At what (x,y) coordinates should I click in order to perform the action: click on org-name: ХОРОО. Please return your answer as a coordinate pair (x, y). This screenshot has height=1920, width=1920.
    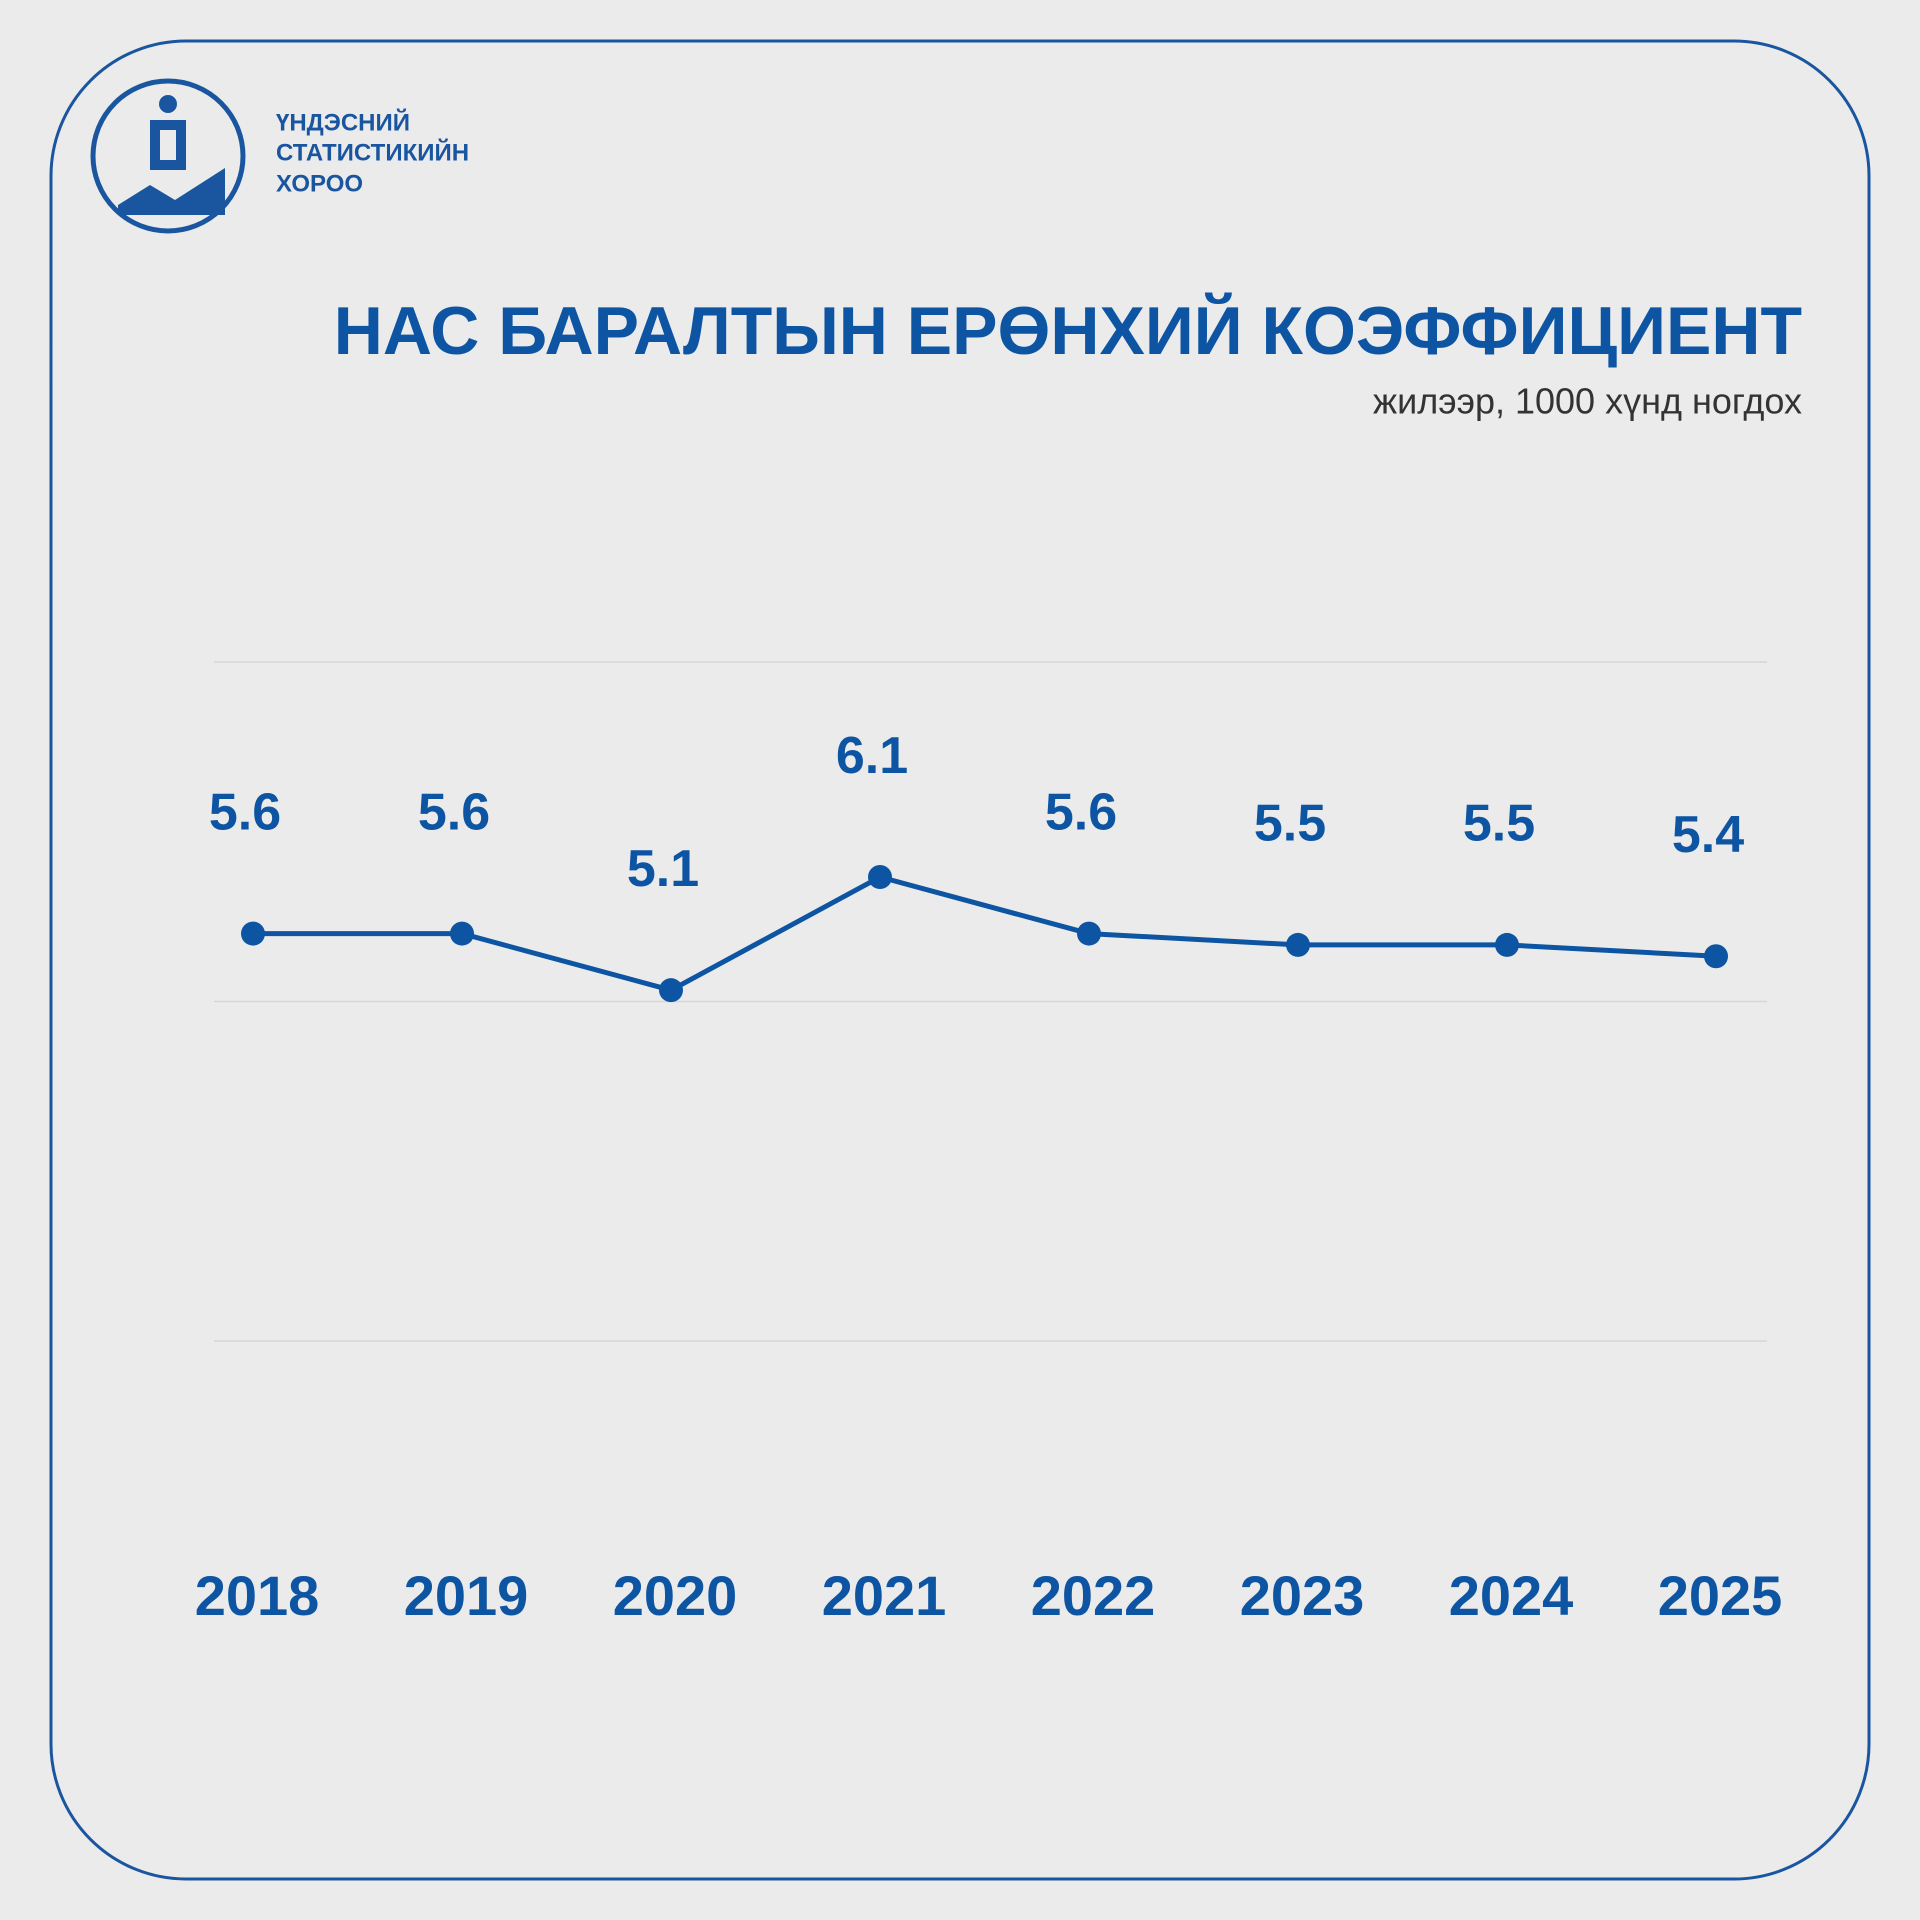
    Looking at the image, I should click on (319, 183).